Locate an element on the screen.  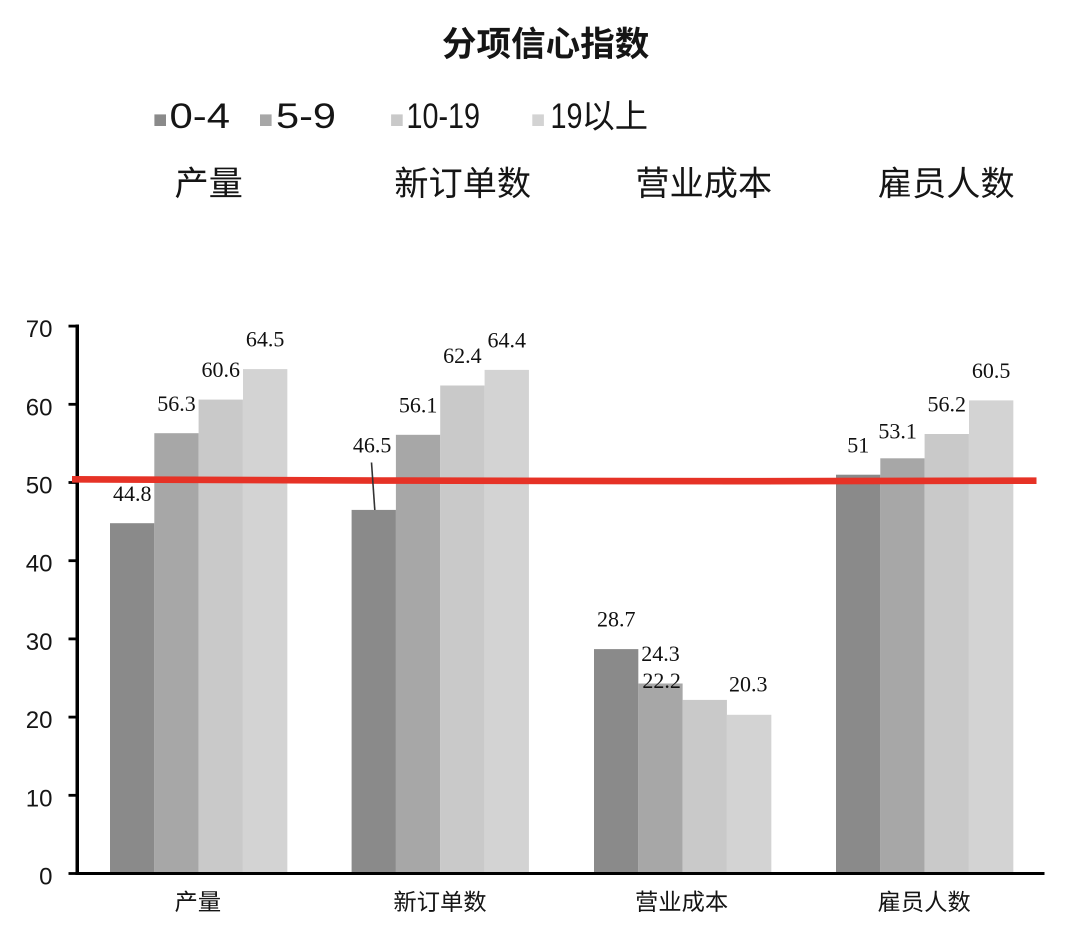
svg-text: 70 is located at coordinates (39, 329).